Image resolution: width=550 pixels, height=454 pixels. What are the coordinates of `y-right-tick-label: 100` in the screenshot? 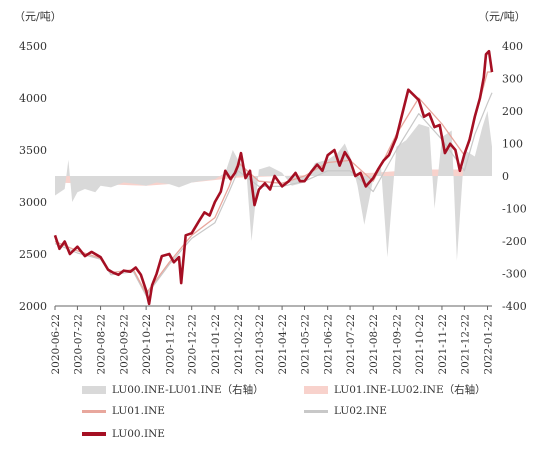 It's located at (512, 144).